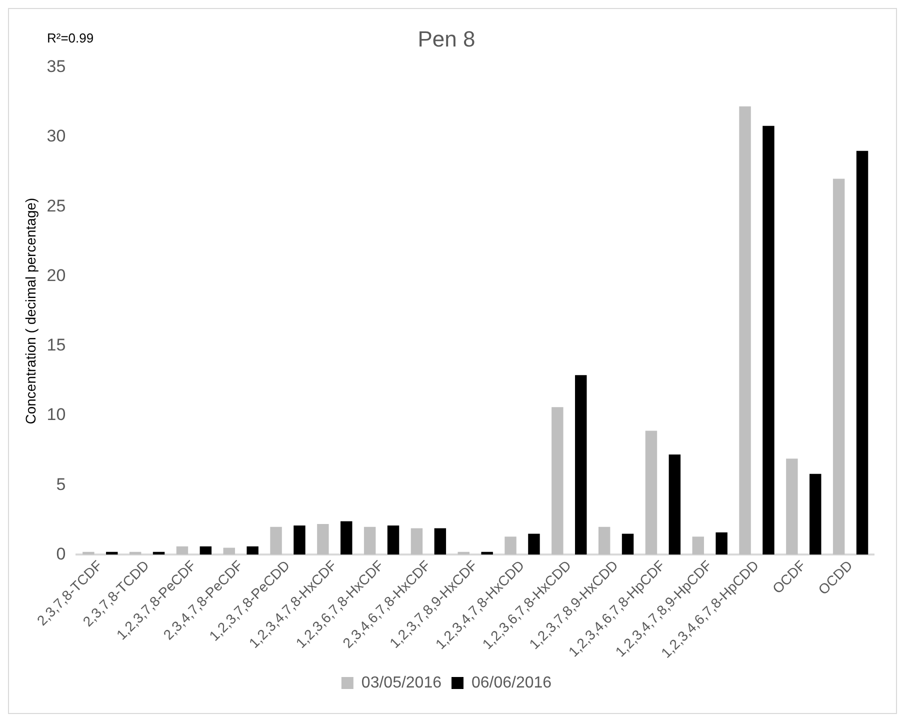 This screenshot has height=722, width=905. I want to click on y-tick-label: 5, so click(61, 484).